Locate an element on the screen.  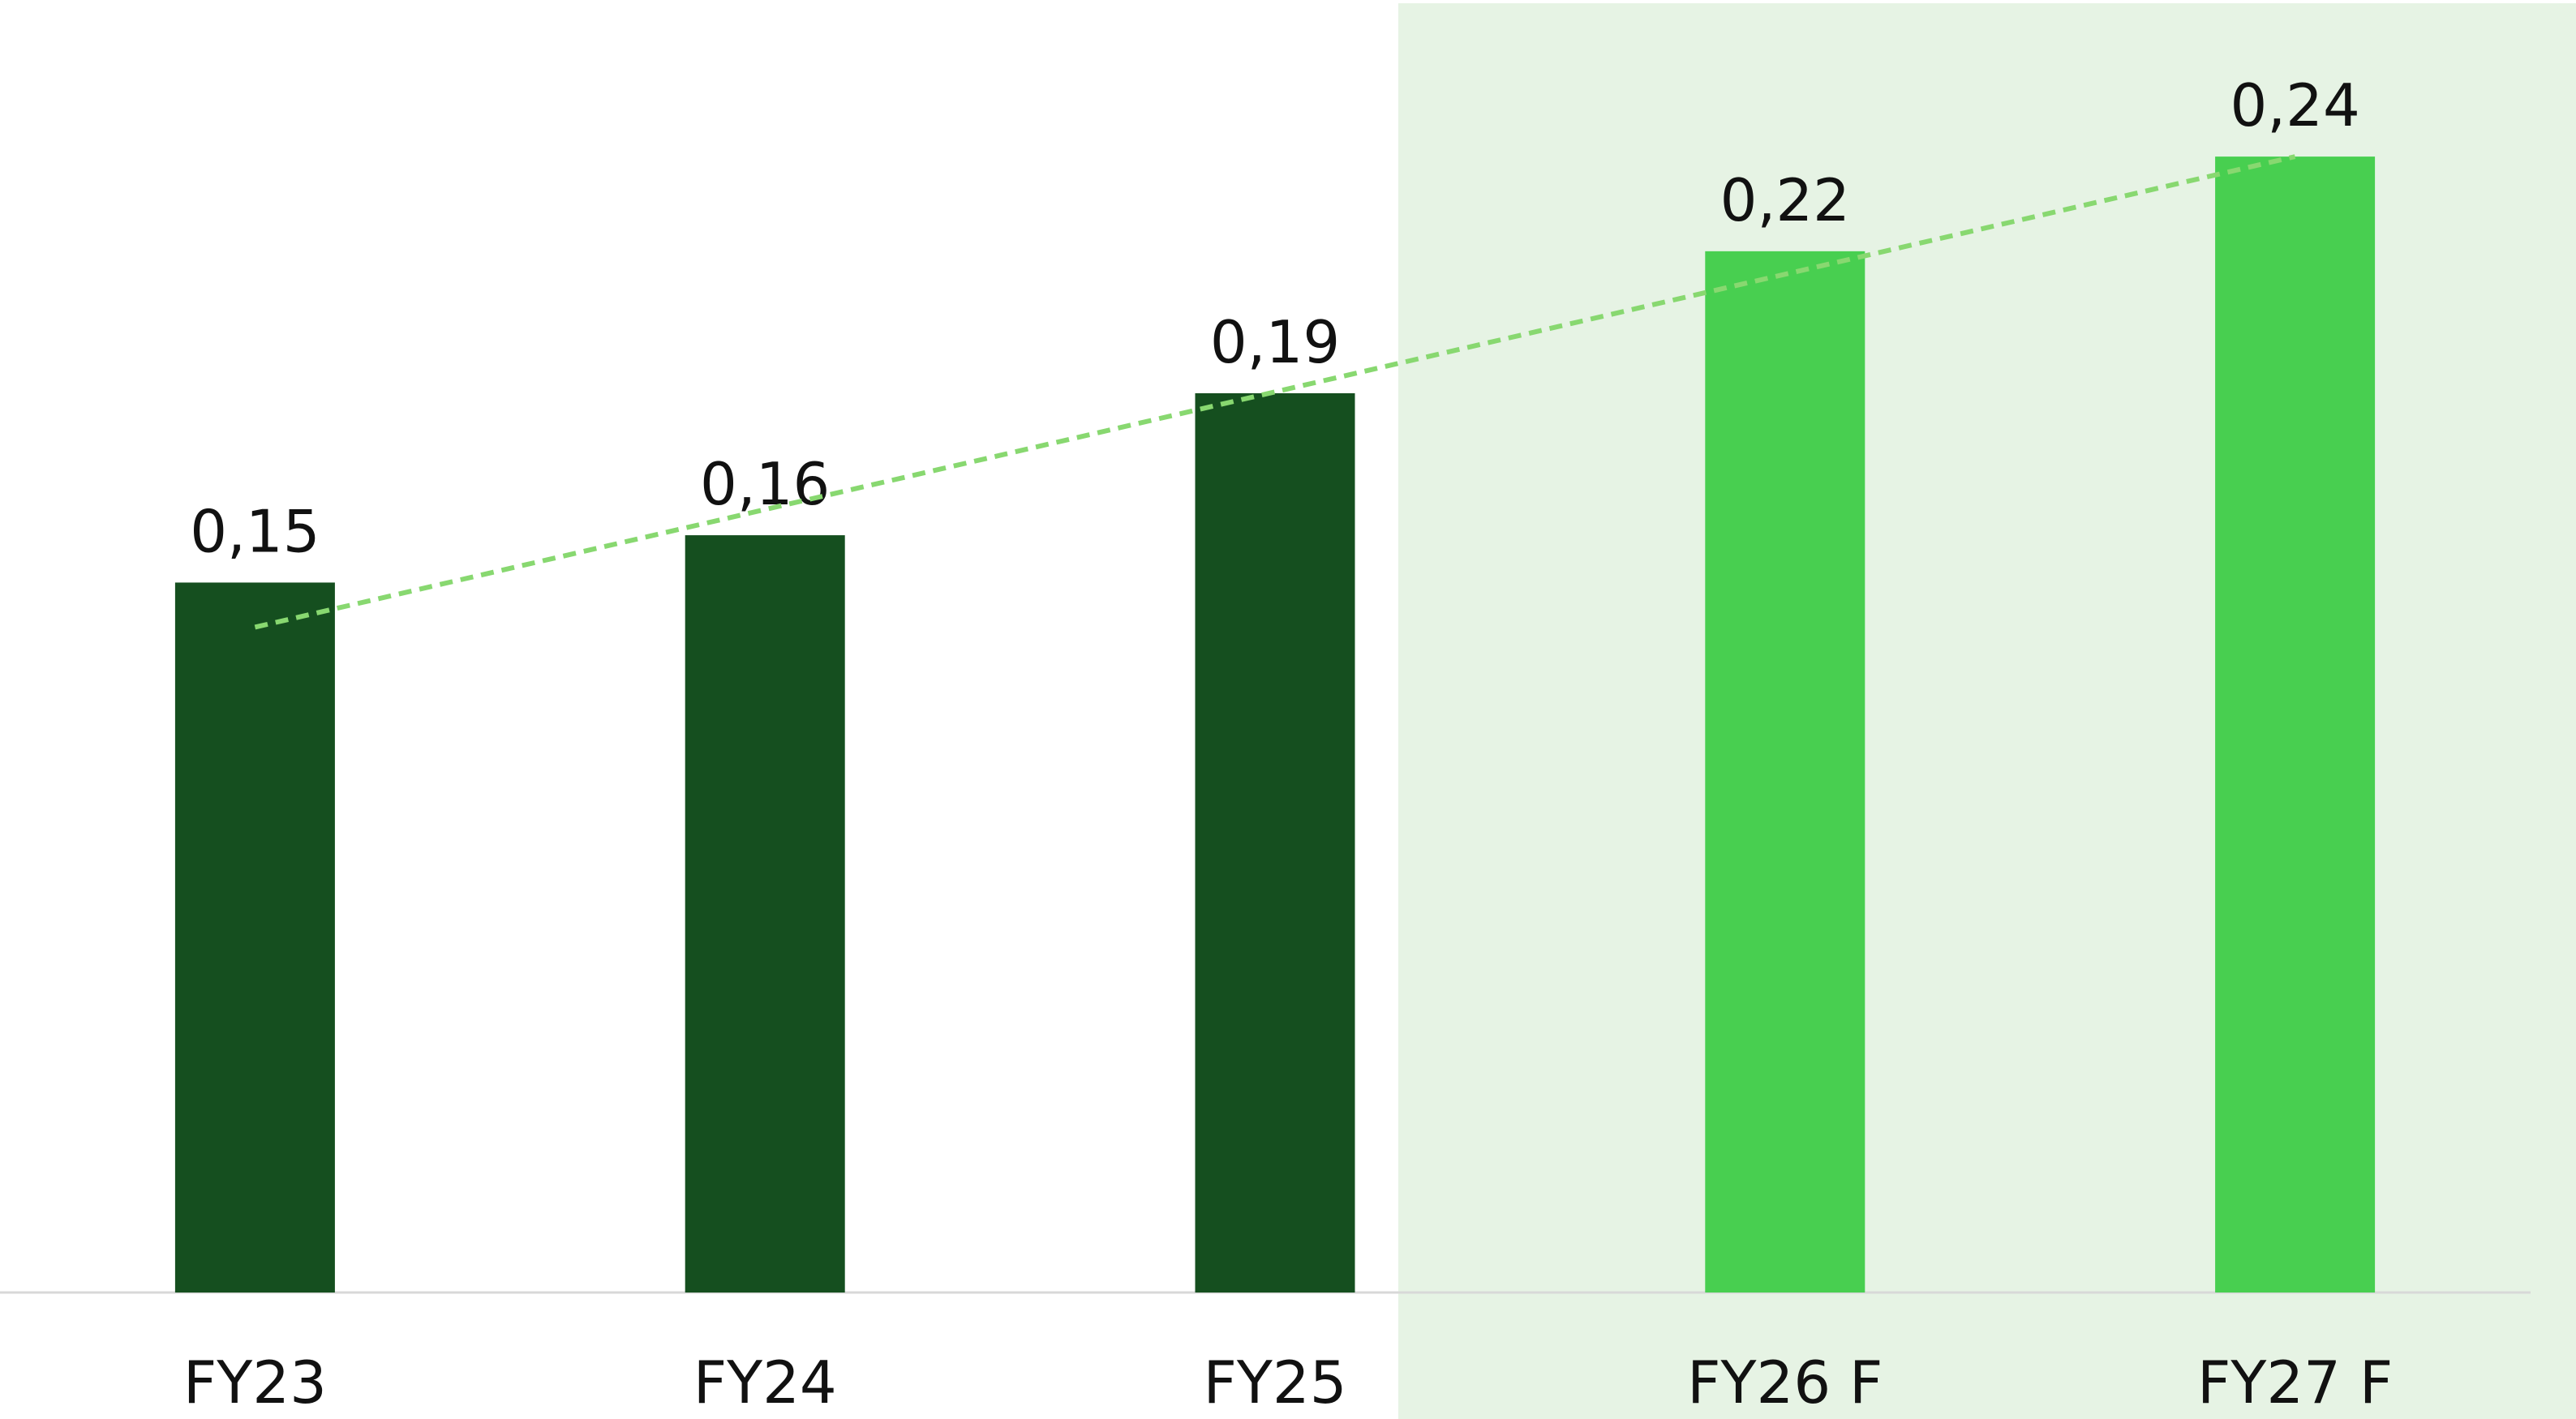
data-label: 0,16 is located at coordinates (765, 484).